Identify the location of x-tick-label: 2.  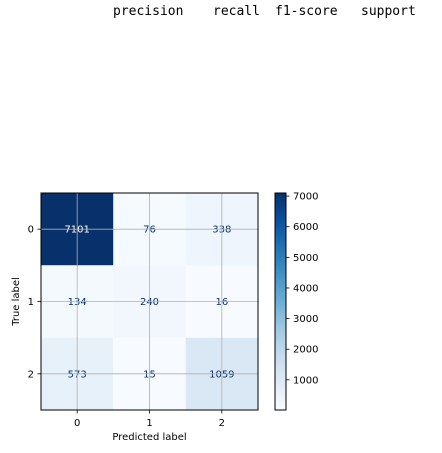
(222, 423).